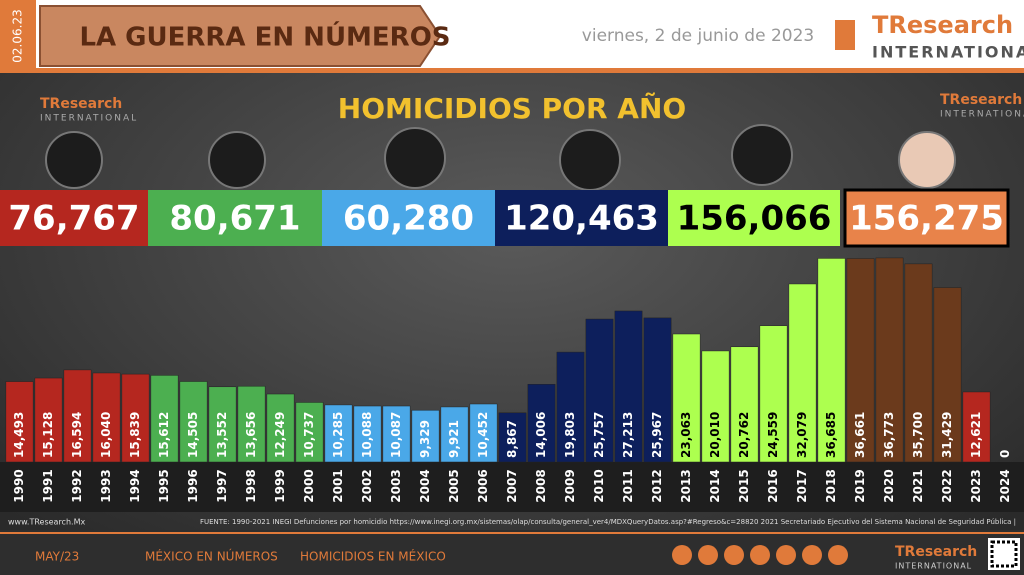 Image resolution: width=1024 pixels, height=575 pixels. I want to click on value-label: 13,656, so click(251, 435).